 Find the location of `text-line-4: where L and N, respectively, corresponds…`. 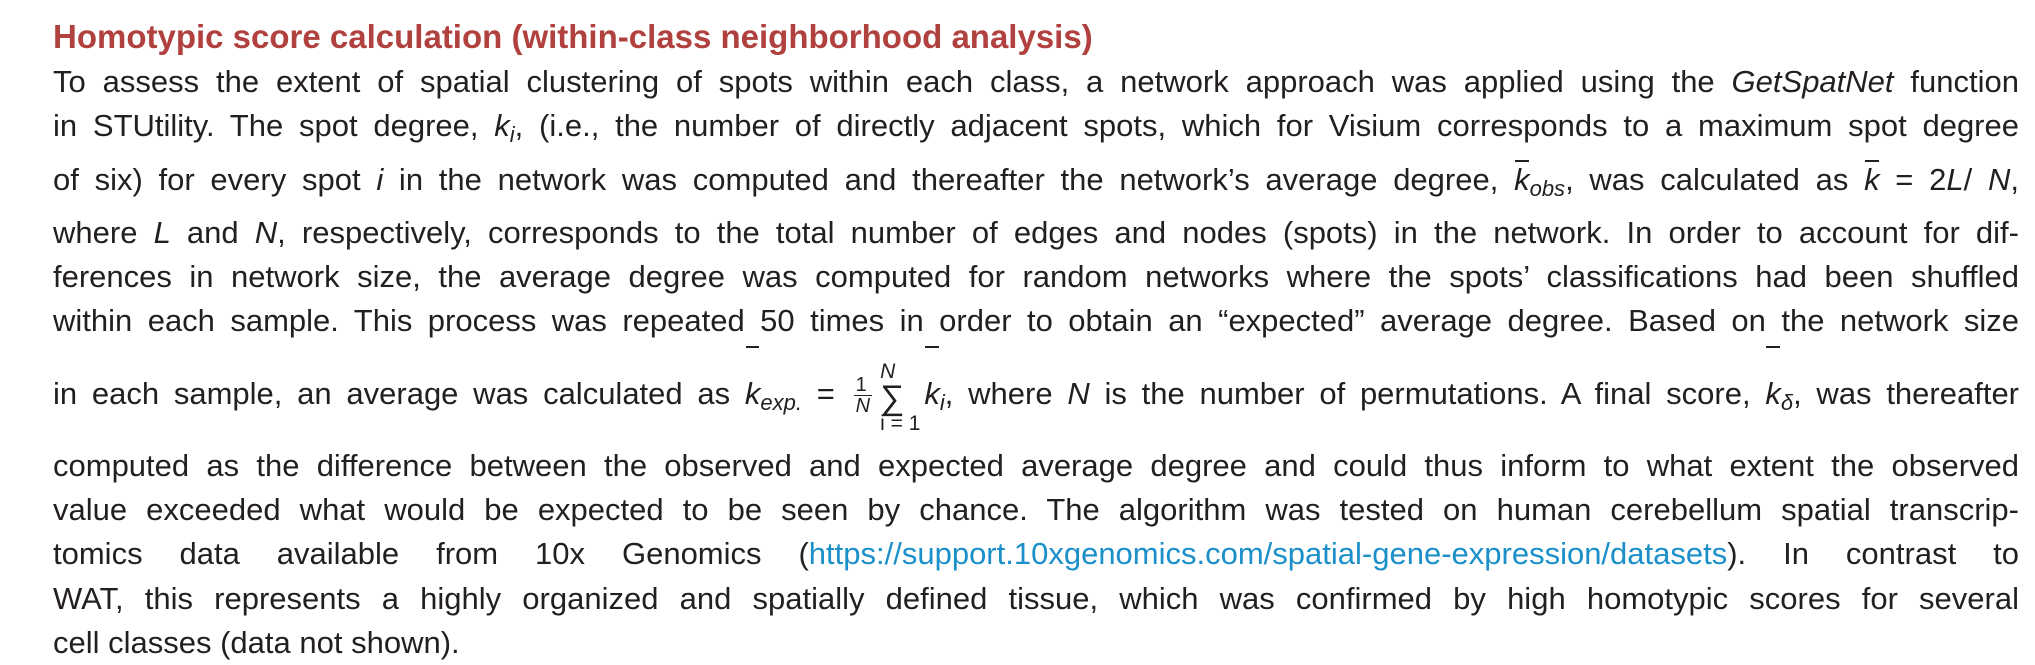

text-line-4: where L and N, respectively, corresponds… is located at coordinates (1036, 232).